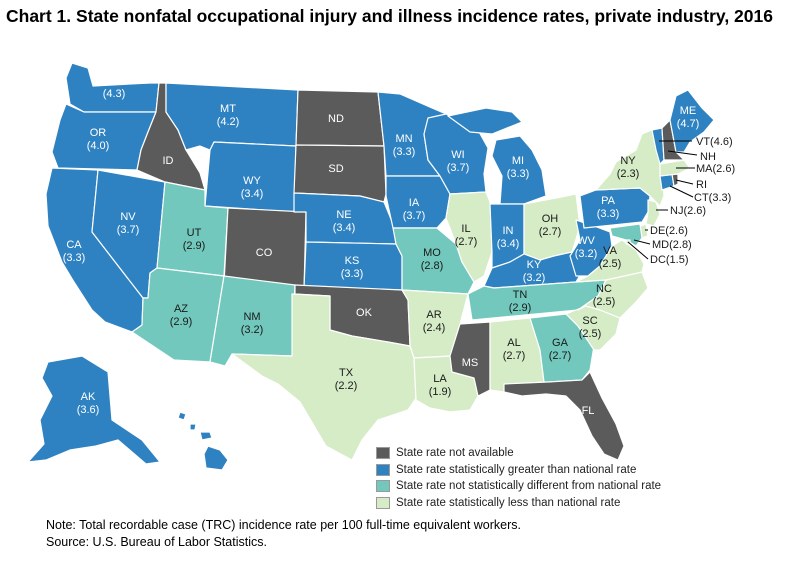  I want to click on legend-label: State rate not available, so click(455, 453).